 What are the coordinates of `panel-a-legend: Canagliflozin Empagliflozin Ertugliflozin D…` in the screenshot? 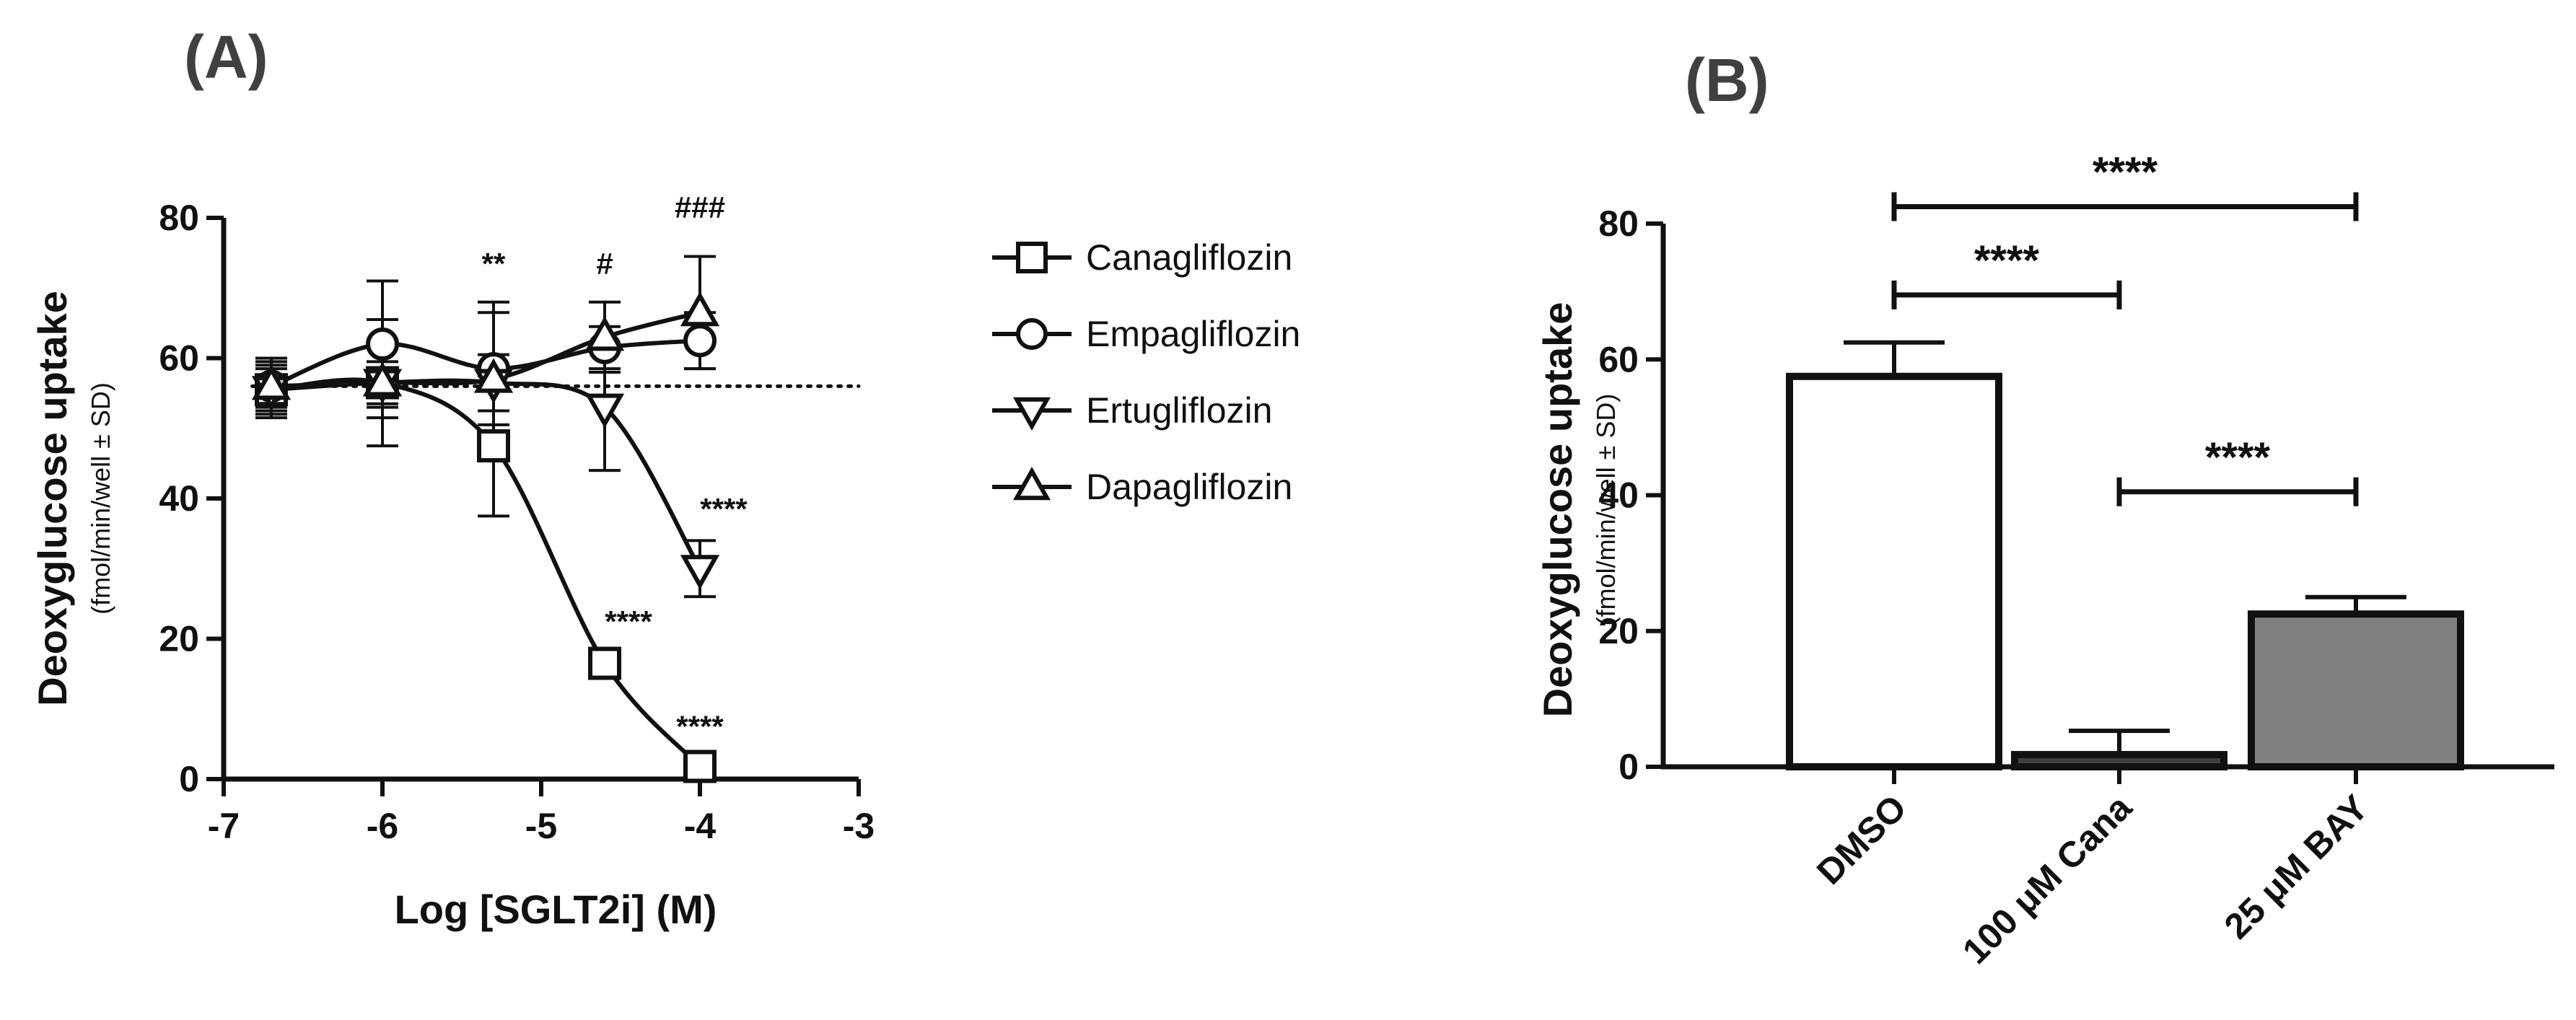 It's located at (1146, 372).